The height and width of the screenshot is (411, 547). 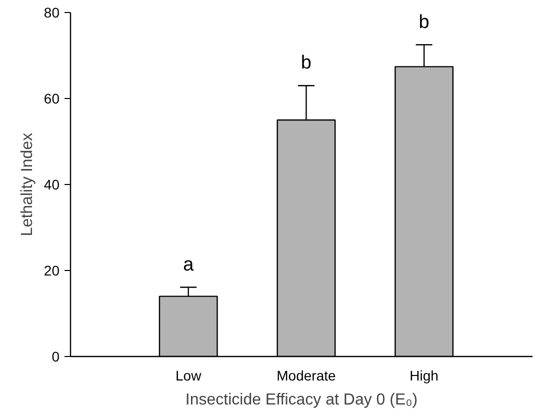 What do you see at coordinates (301, 400) in the screenshot?
I see `x-axis-title: Insecticide Efficacy at Day 0 (E₀)` at bounding box center [301, 400].